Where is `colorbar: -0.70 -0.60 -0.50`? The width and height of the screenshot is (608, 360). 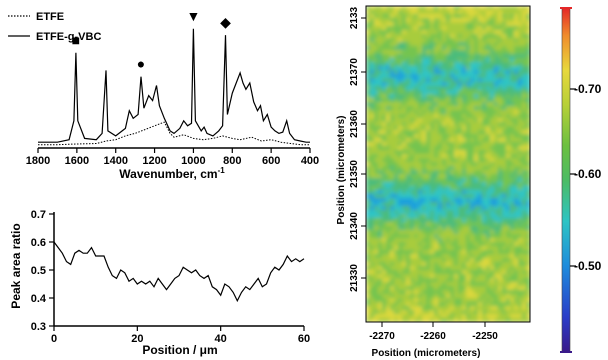
colorbar: -0.70 -0.60 -0.50 is located at coordinates (581, 180).